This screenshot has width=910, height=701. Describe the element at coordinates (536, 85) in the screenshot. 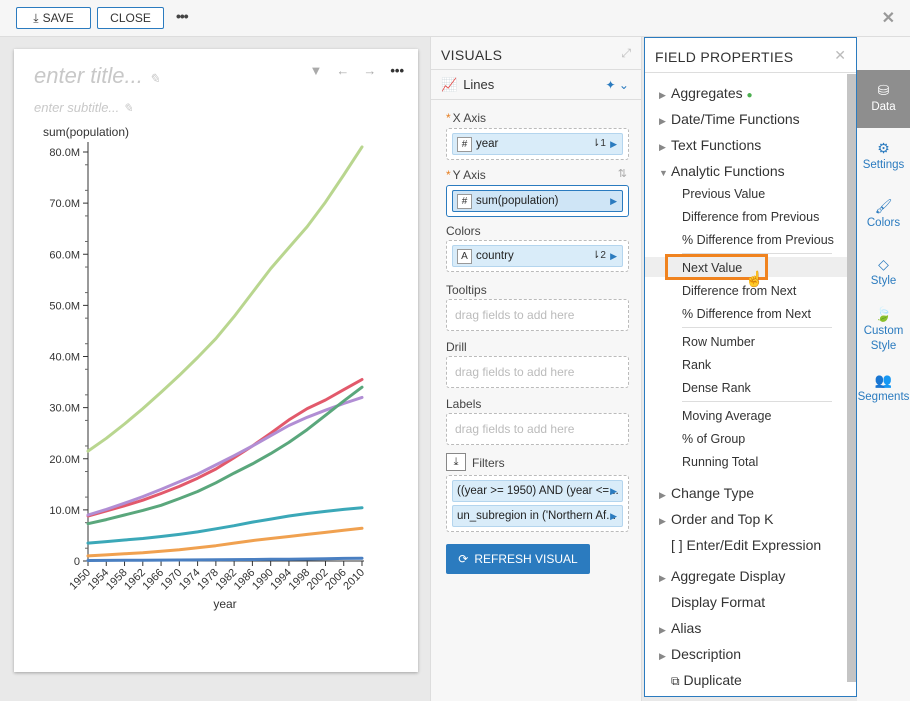

I see `chart-type-selector: 📈 Lines` at that location.